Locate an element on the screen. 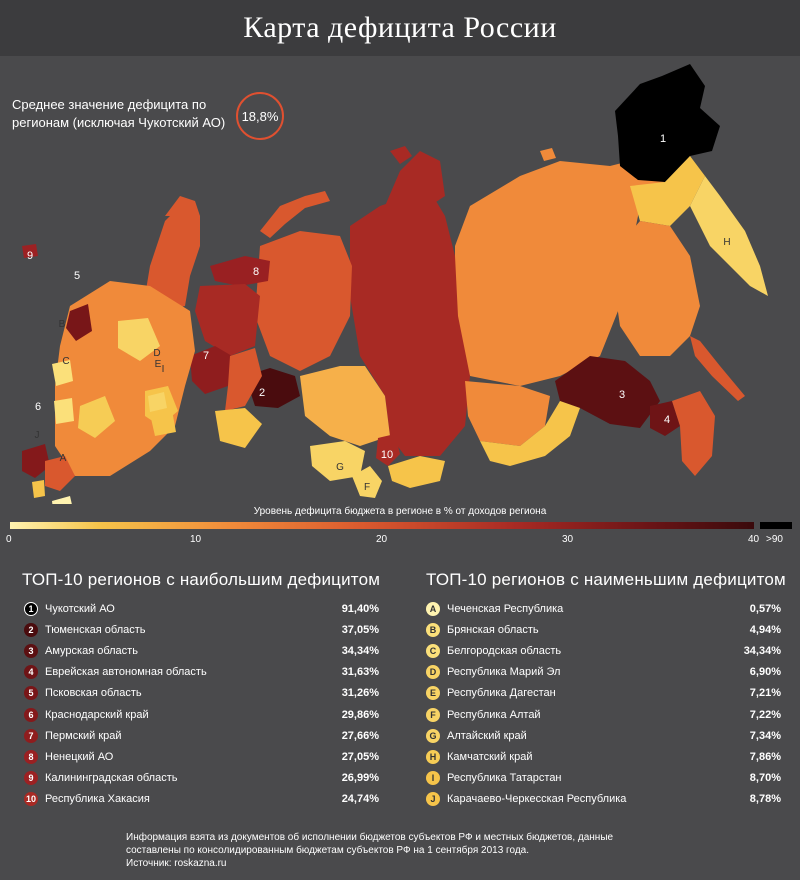 The height and width of the screenshot is (880, 800). region-northwest is located at coordinates (172, 256).